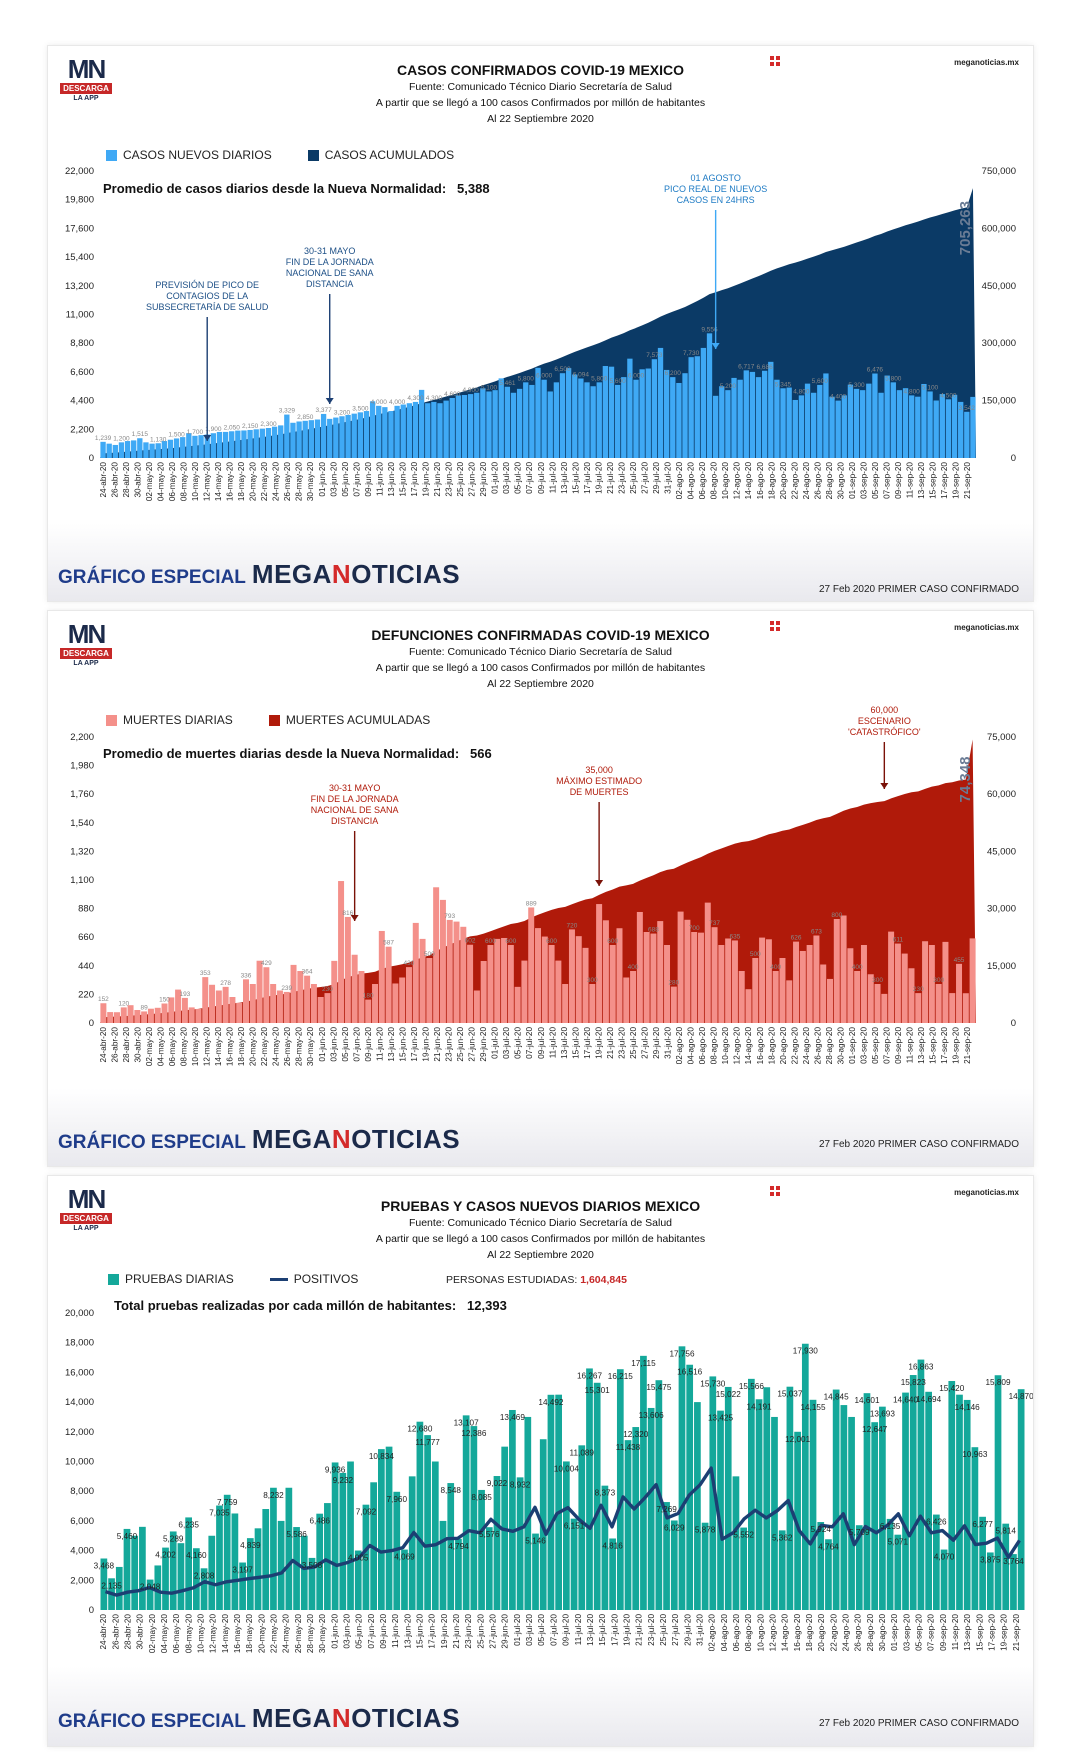  What do you see at coordinates (345, 1044) in the screenshot?
I see `x-tick-label: 05-jun-20` at bounding box center [345, 1044].